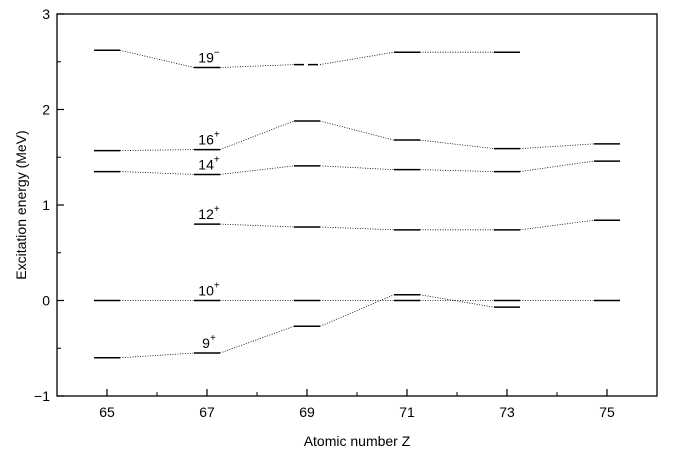  Describe the element at coordinates (209, 213) in the screenshot. I see `level-label: 12+` at that location.